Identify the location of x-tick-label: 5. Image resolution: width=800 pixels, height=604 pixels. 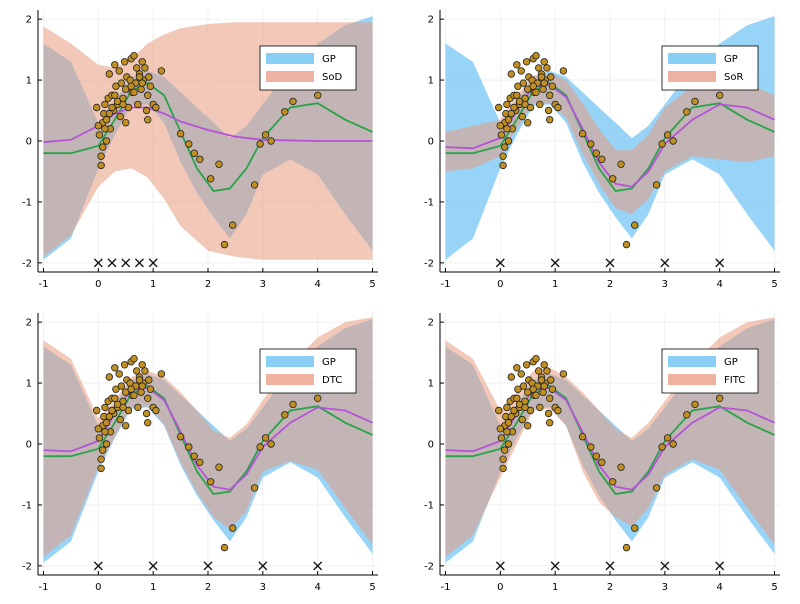
(372, 284).